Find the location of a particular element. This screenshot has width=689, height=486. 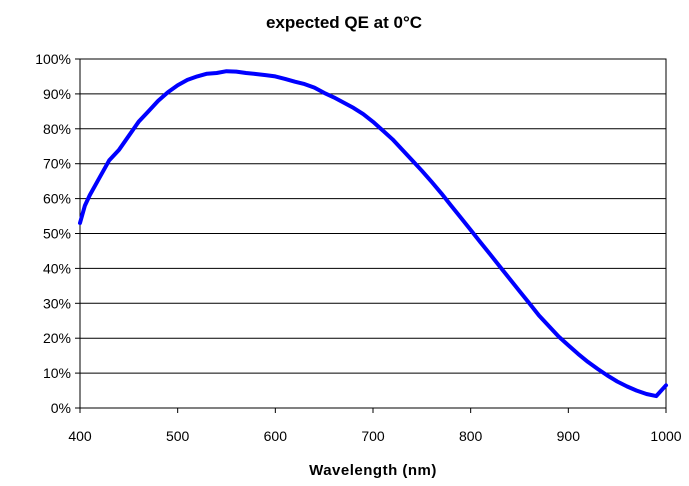

y-tick-label: 100% is located at coordinates (53, 59).